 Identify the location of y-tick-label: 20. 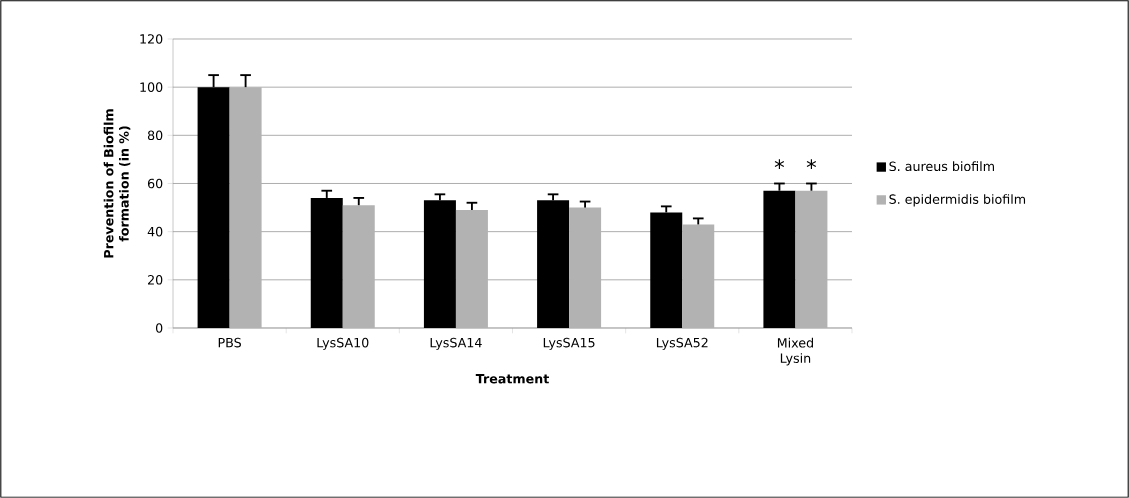
(155, 280).